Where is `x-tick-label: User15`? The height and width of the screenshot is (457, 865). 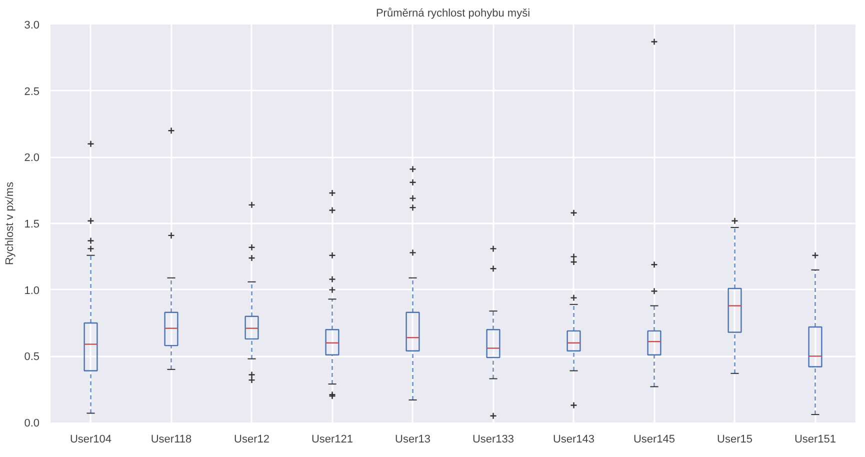 x-tick-label: User15 is located at coordinates (734, 440).